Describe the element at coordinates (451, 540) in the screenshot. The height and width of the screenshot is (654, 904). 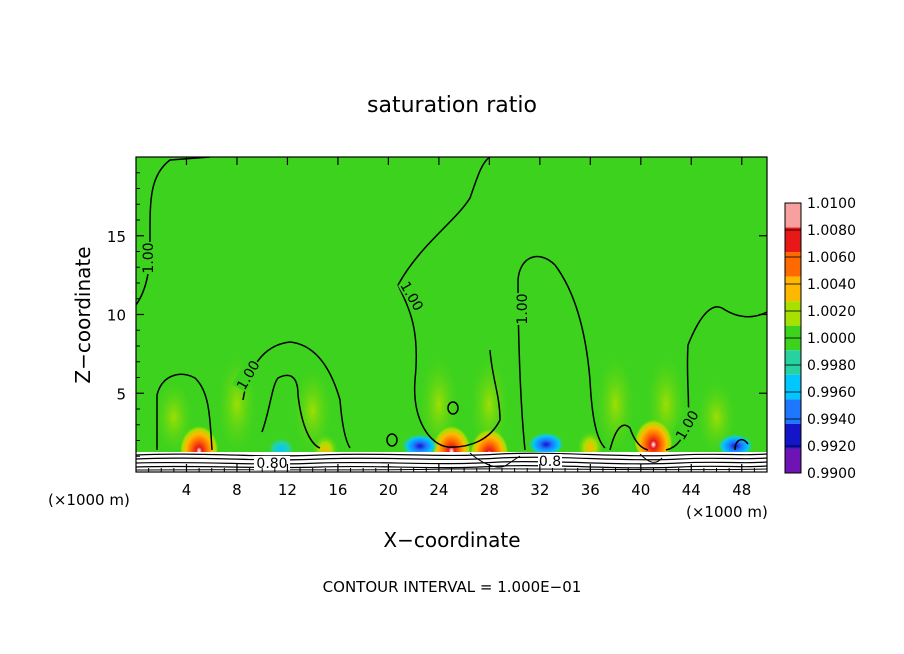
I see `x-axis-label: X−coordinate` at that location.